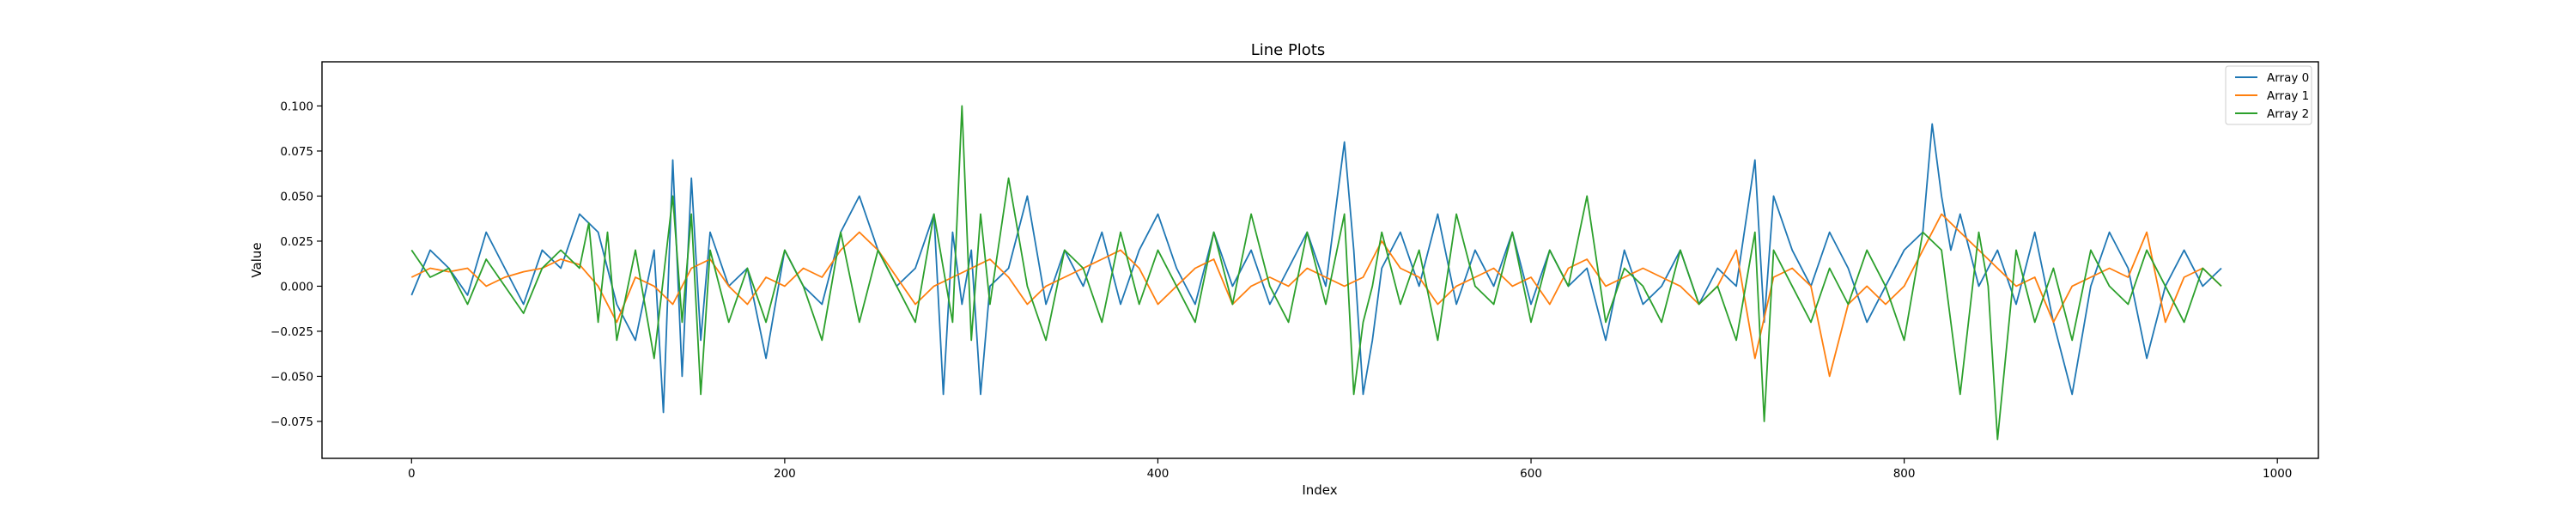  I want to click on x-tick-label: 200, so click(785, 474).